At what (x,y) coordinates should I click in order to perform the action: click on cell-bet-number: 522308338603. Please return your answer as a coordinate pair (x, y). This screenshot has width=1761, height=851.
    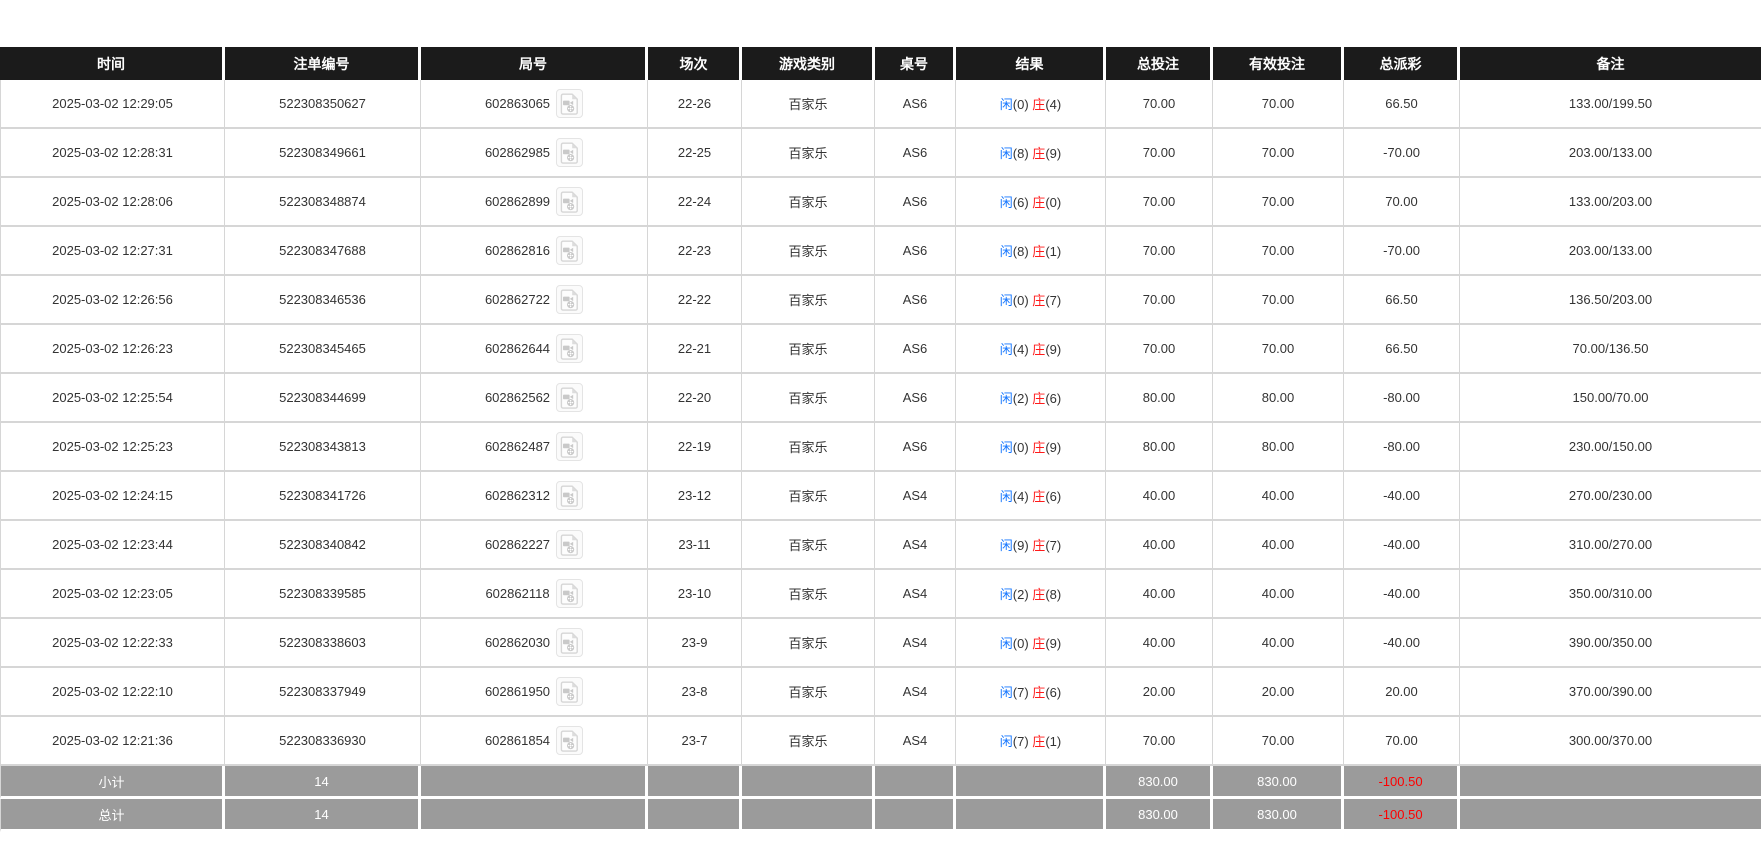
    Looking at the image, I should click on (323, 643).